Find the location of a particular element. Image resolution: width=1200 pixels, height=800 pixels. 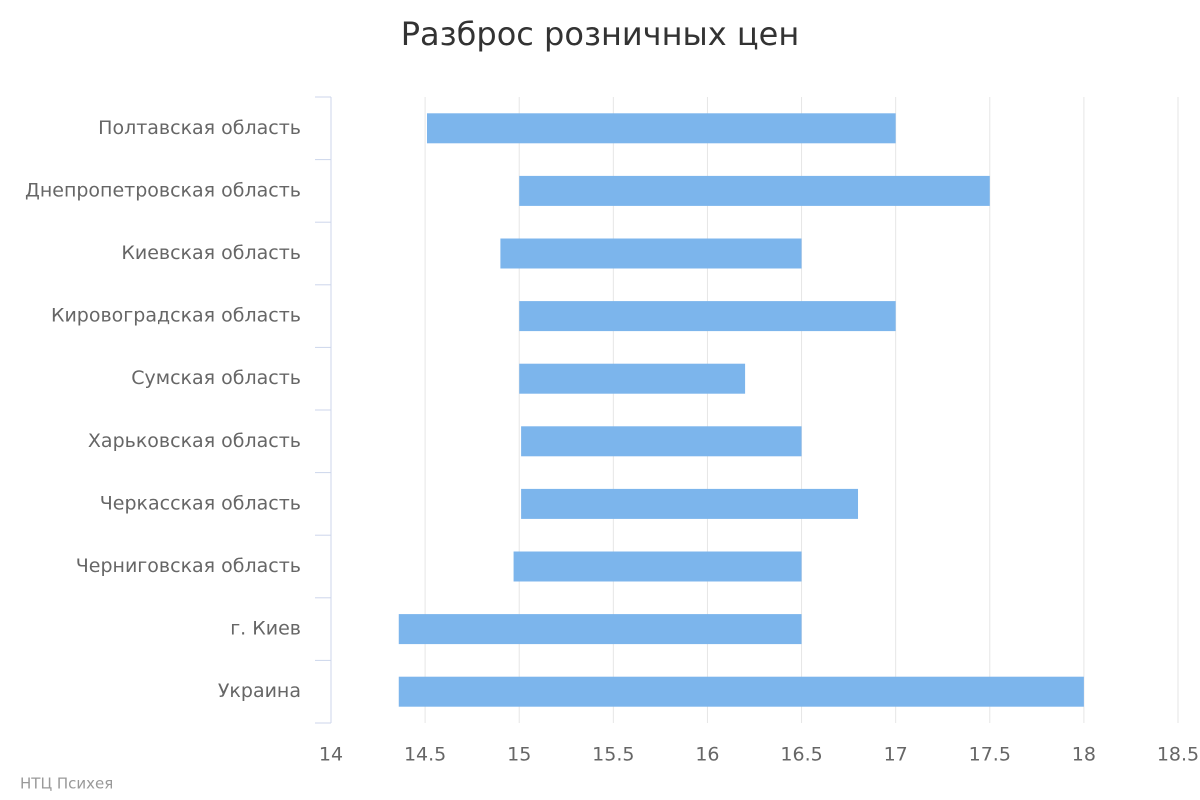

x-tick-label: 18.5 is located at coordinates (1178, 755).